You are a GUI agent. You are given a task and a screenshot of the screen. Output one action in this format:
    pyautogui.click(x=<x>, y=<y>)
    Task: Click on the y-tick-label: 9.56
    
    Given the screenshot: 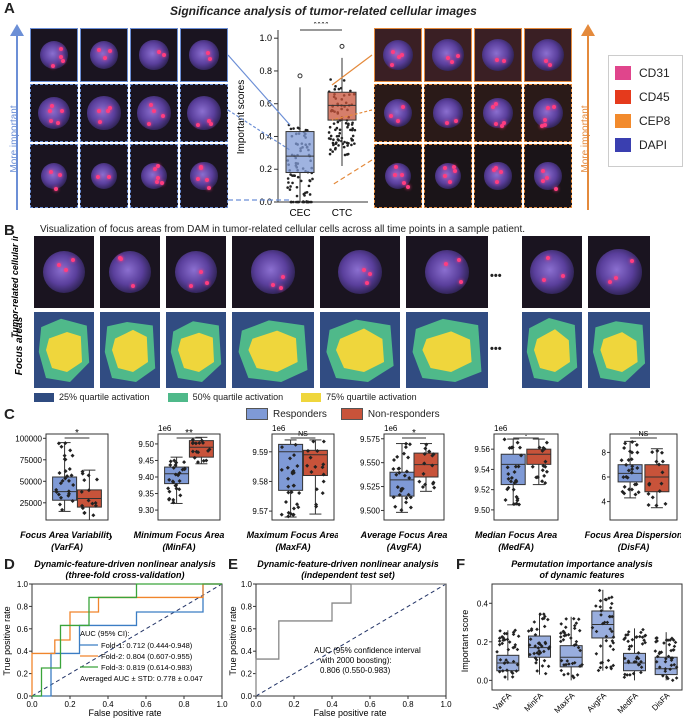 What is the action you would take?
    pyautogui.click(x=482, y=449)
    